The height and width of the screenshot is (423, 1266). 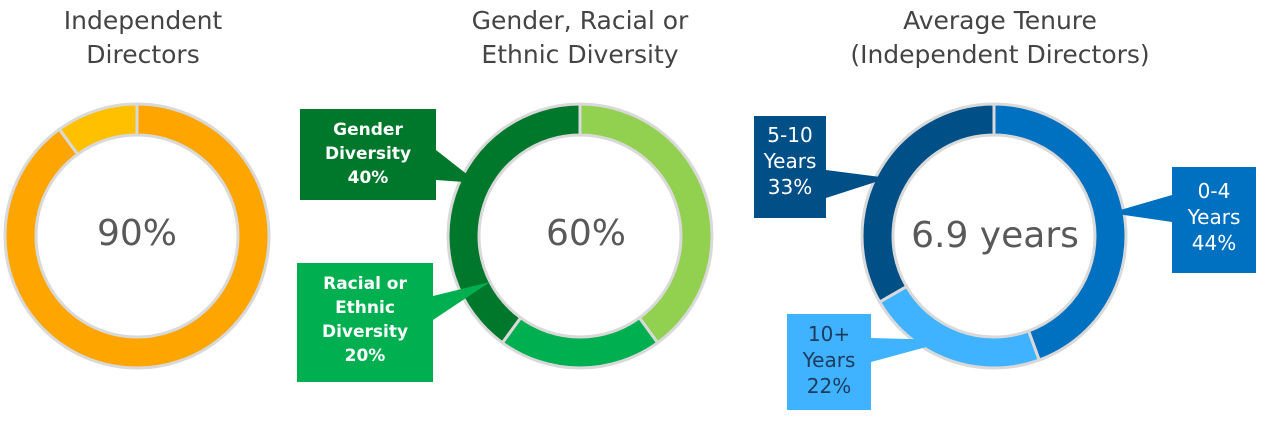 I want to click on callout-line: Ethnic, so click(x=365, y=308).